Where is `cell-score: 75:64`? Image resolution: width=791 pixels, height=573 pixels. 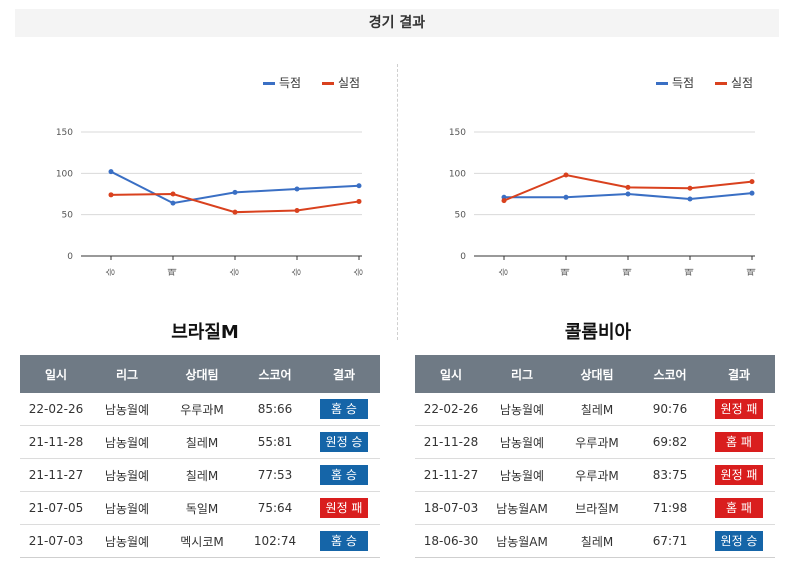
cell-score: 75:64 is located at coordinates (275, 508).